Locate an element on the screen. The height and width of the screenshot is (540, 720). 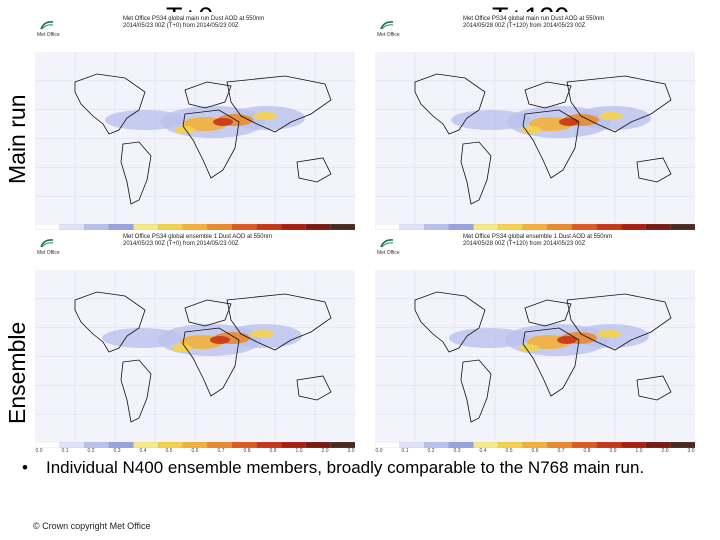
caption-line2: 2014/05/23 00Z (T+0) from 2014/05/23 00Z is located at coordinates (181, 26).